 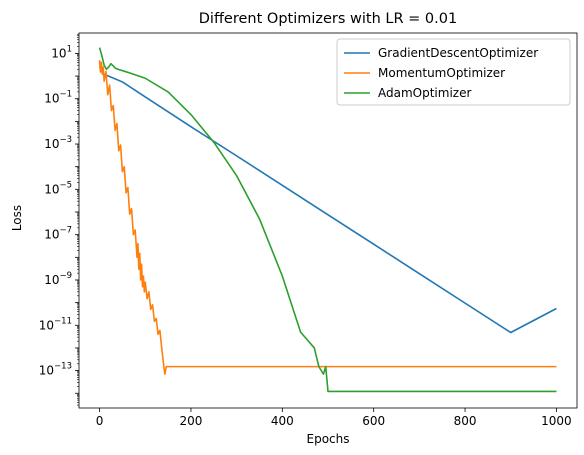 What do you see at coordinates (69, 49) in the screenshot?
I see `y-tick-label-exponent: 1` at bounding box center [69, 49].